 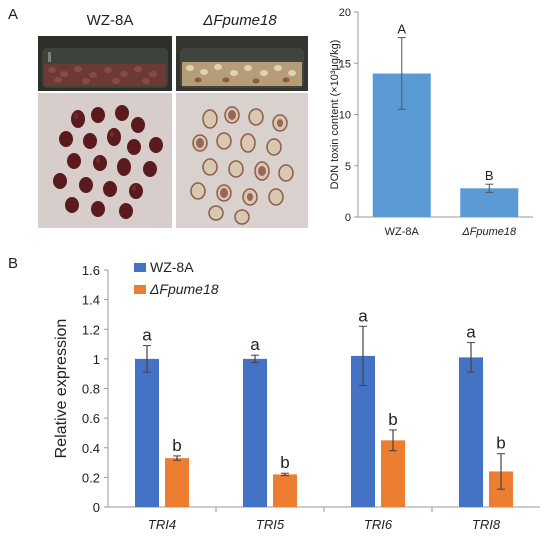 I want to click on y-axis-title: Relative expression, so click(x=61, y=389).